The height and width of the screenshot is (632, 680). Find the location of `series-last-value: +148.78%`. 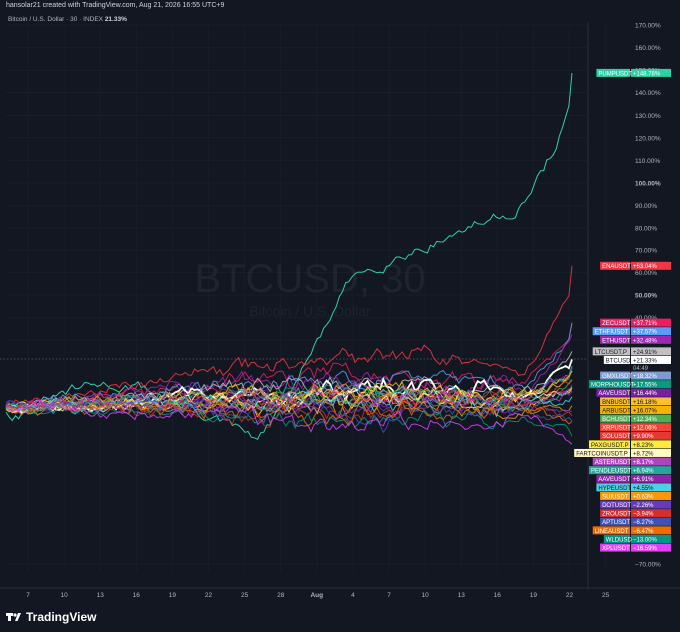

series-last-value: +148.78% is located at coordinates (647, 74).